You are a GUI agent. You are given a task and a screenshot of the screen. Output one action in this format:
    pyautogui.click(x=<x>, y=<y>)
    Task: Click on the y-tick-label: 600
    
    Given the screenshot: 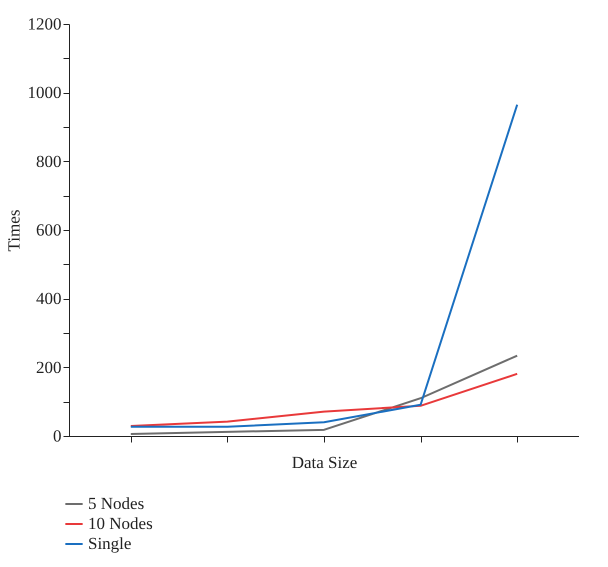 What is the action you would take?
    pyautogui.click(x=49, y=230)
    